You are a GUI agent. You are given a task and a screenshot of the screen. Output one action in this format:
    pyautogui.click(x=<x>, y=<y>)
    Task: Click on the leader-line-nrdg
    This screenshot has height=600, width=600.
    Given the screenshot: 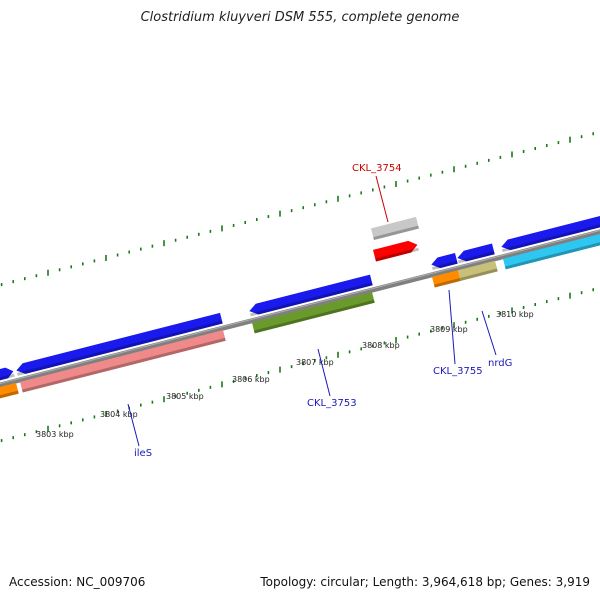 What is the action you would take?
    pyautogui.click(x=489, y=333)
    